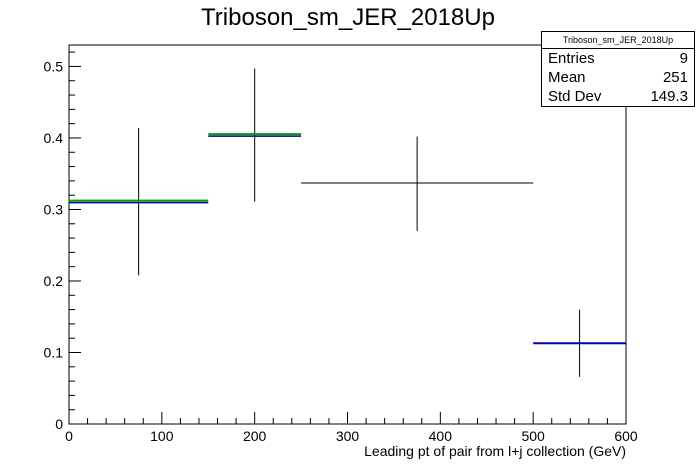 This screenshot has height=472, width=696. I want to click on y-tick-label: 0.4, so click(54, 138).